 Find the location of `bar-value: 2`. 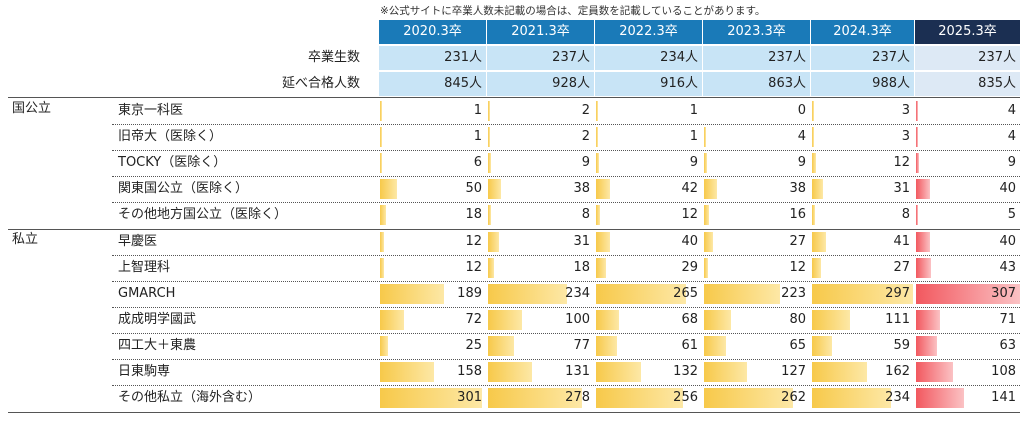

bar-value: 2 is located at coordinates (585, 136).